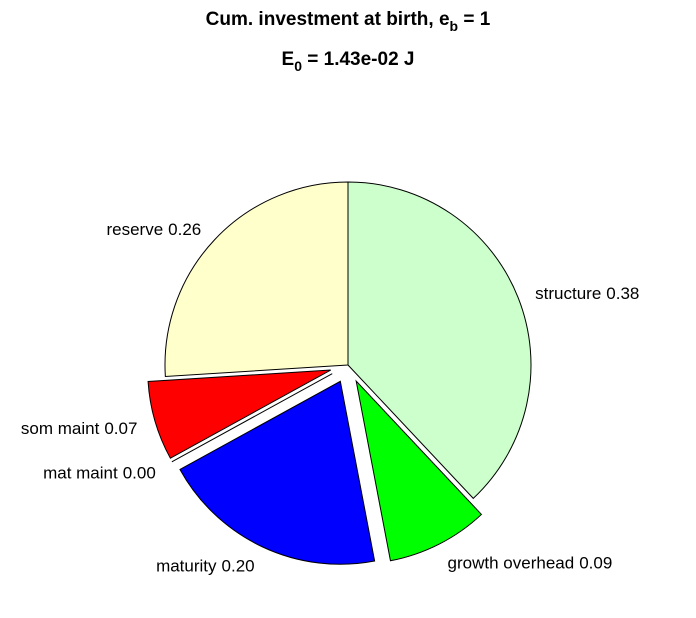 The height and width of the screenshot is (618, 696). I want to click on slice-label: reserve 0.26, so click(153, 230).